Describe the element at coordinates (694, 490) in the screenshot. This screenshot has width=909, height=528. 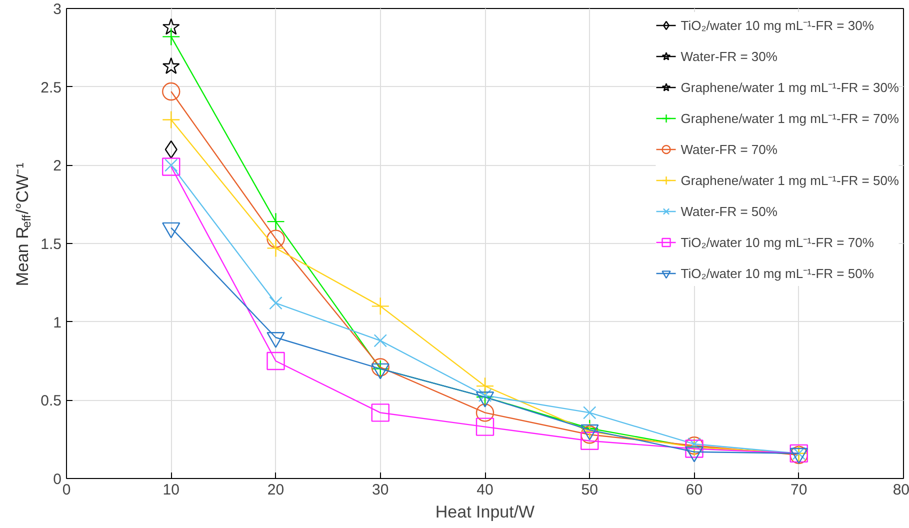
I see `x-tick-label: 60` at that location.